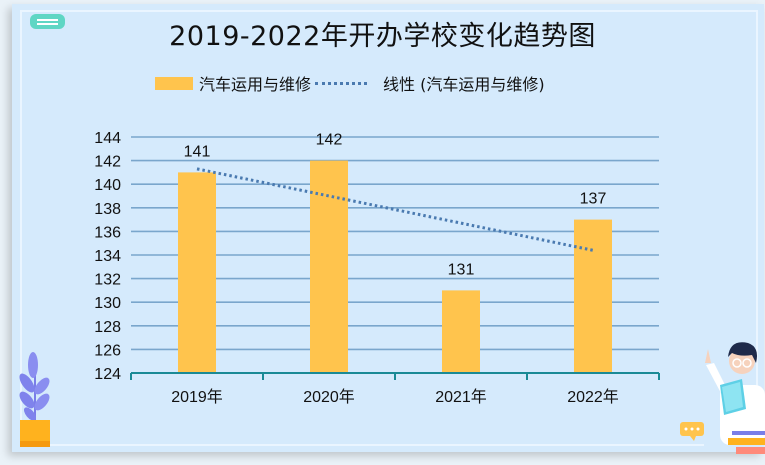 The width and height of the screenshot is (765, 465). What do you see at coordinates (382, 36) in the screenshot?
I see `chart-title: 2019-2022年开办学校变化趋势图` at bounding box center [382, 36].